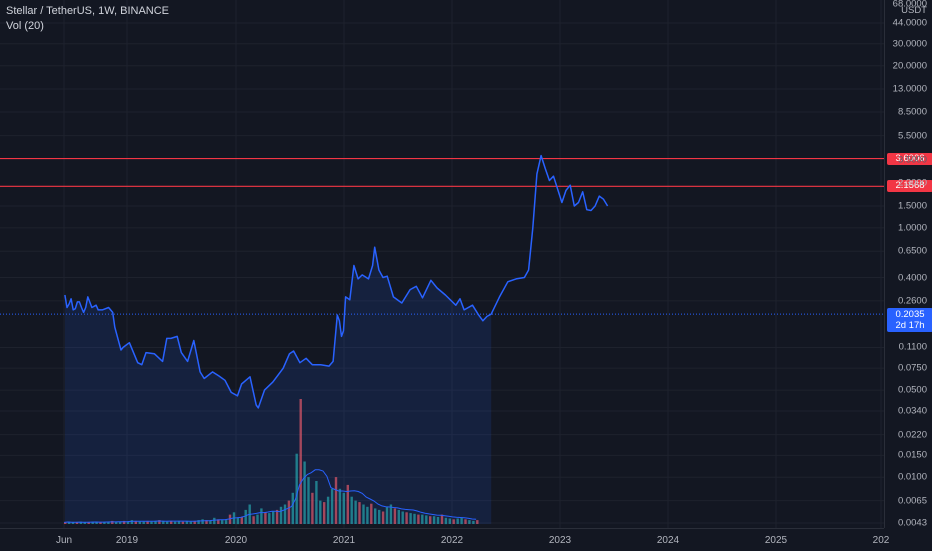  What do you see at coordinates (64, 540) in the screenshot?
I see `time-tick-label: Jun` at bounding box center [64, 540].